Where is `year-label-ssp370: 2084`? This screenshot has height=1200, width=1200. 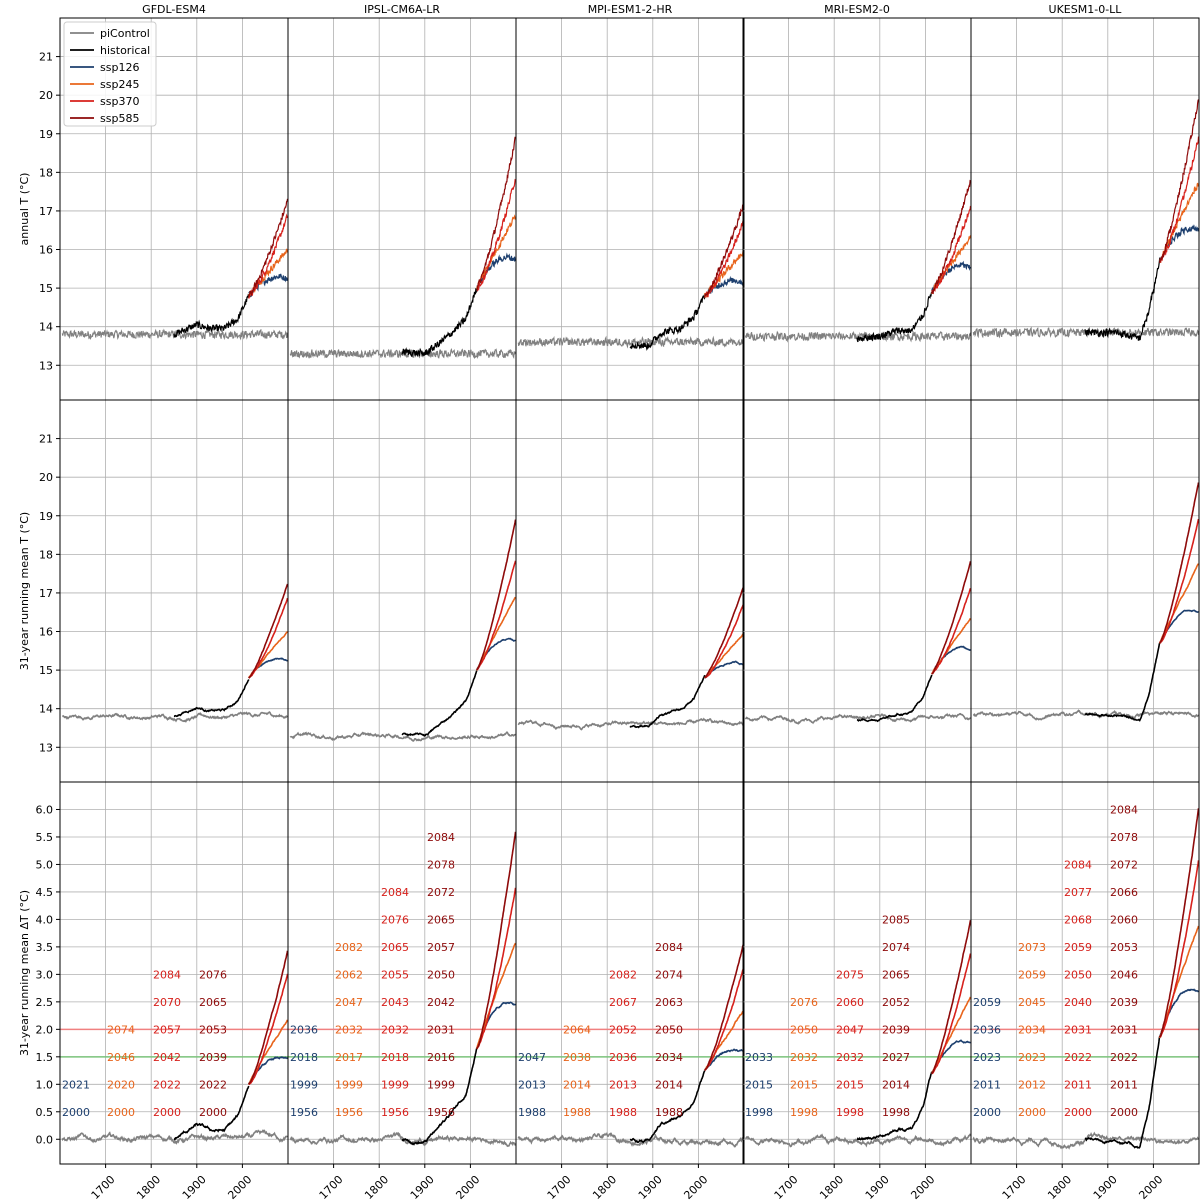 year-label-ssp370: 2084 is located at coordinates (1078, 864).